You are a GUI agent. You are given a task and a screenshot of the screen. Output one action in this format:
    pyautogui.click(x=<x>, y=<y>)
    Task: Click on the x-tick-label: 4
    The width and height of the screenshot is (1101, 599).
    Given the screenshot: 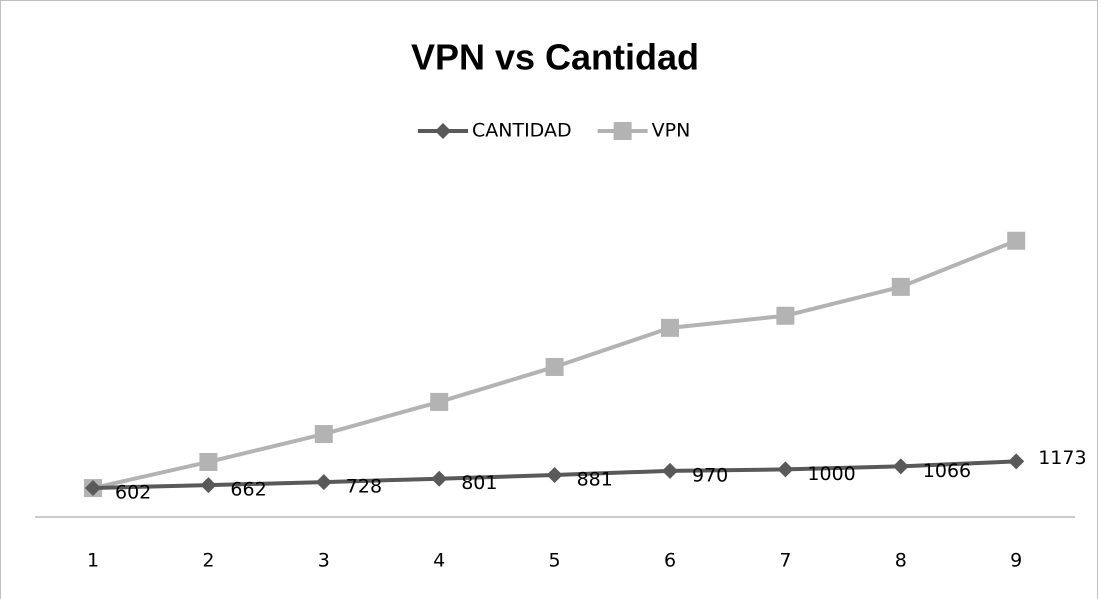 What is the action you would take?
    pyautogui.click(x=439, y=561)
    